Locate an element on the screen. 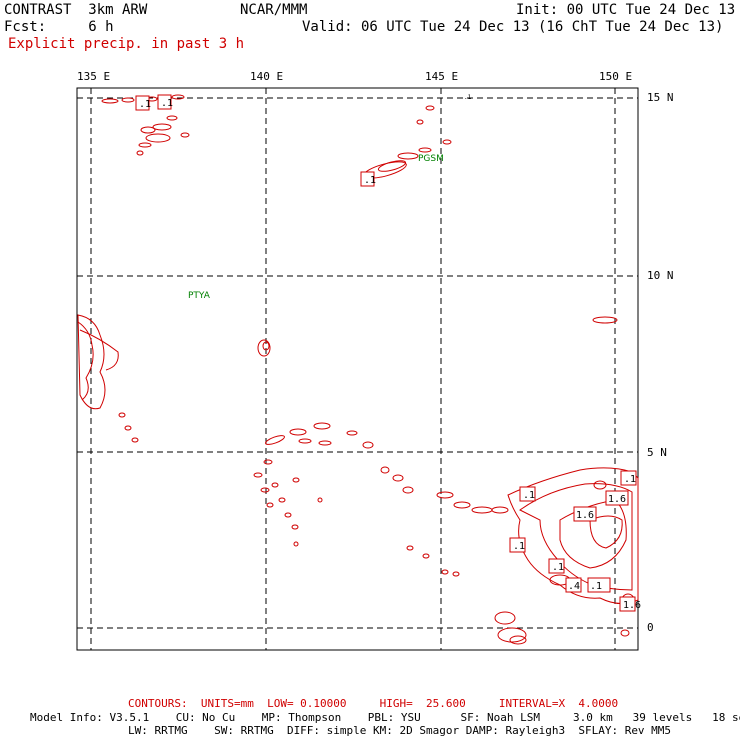  field-title: Explicit precip. in past 3 h is located at coordinates (126, 44).